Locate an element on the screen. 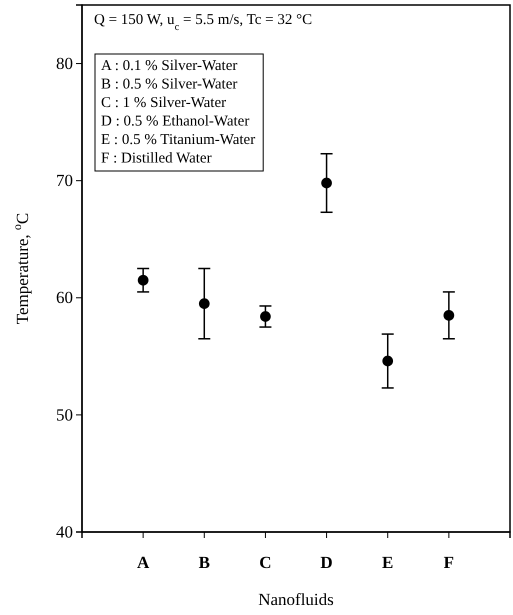 This screenshot has width=513, height=615. x-tick-label: C is located at coordinates (265, 562).